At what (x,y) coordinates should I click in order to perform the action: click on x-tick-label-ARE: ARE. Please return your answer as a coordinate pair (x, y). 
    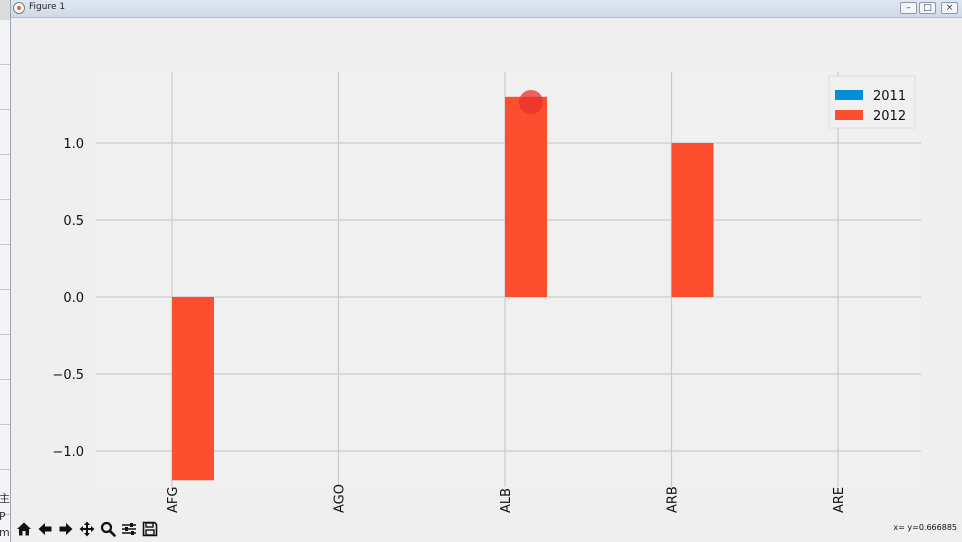
    Looking at the image, I should click on (839, 500).